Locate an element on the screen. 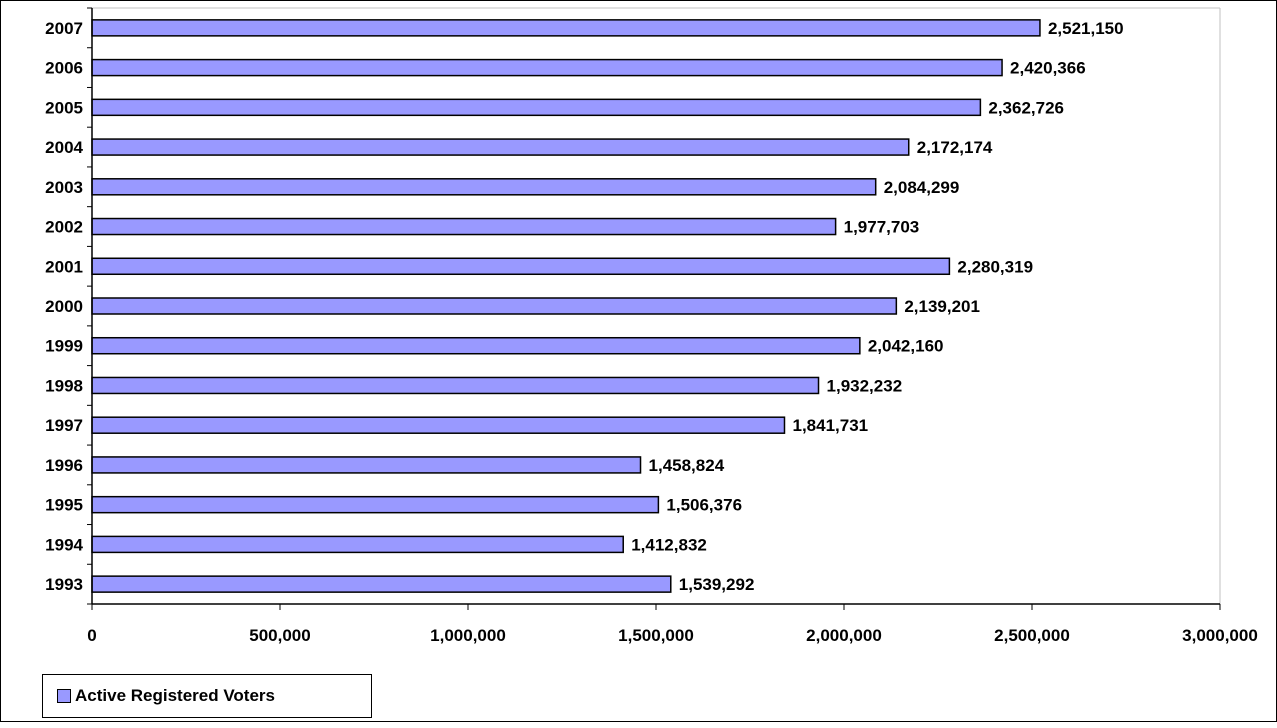 This screenshot has width=1277, height=728. x-tick-label: 500,000 is located at coordinates (279, 635).